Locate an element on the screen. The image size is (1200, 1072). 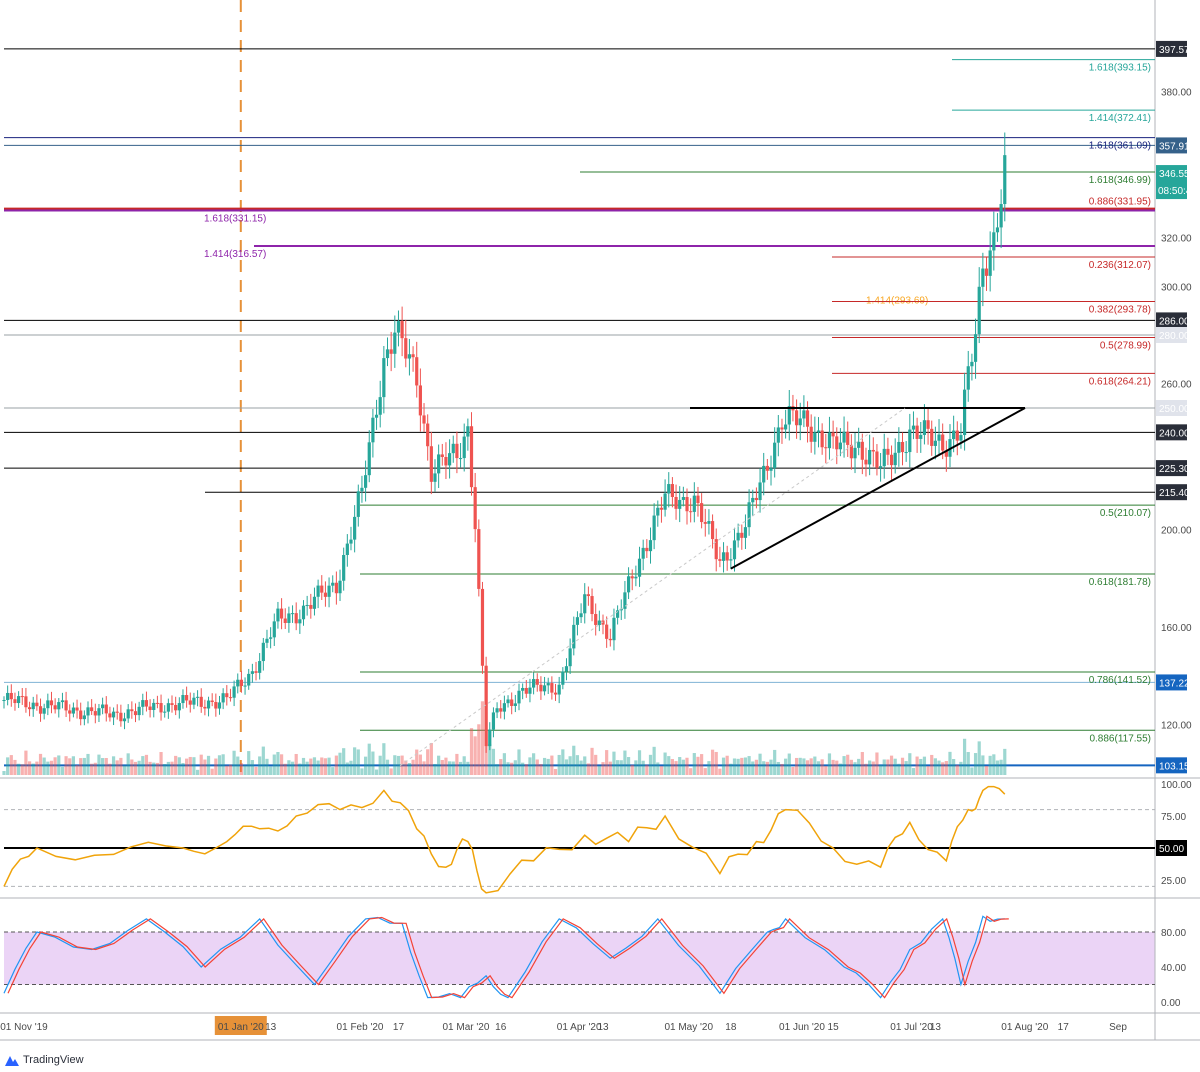
tradingview-brand: TradingView is located at coordinates (44, 1060).